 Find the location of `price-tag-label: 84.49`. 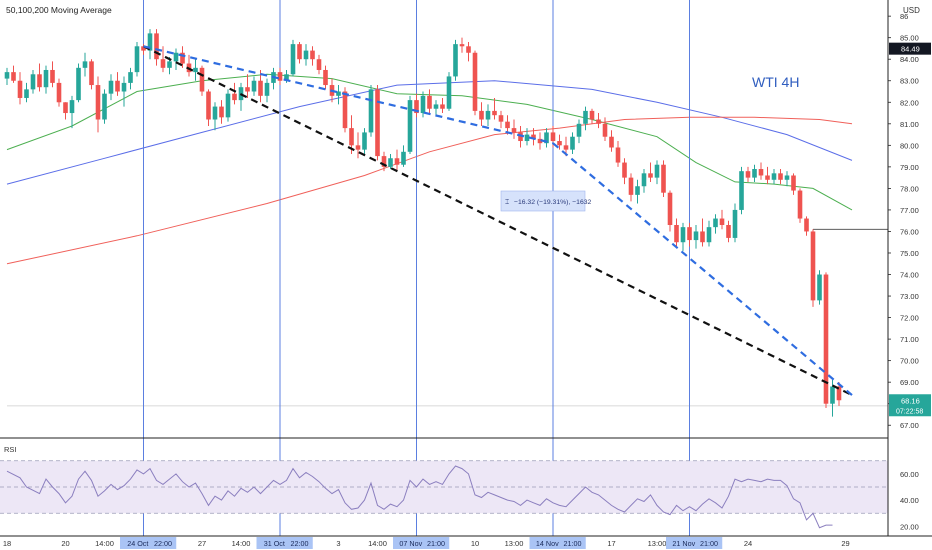

price-tag-label: 84.49 is located at coordinates (910, 49).